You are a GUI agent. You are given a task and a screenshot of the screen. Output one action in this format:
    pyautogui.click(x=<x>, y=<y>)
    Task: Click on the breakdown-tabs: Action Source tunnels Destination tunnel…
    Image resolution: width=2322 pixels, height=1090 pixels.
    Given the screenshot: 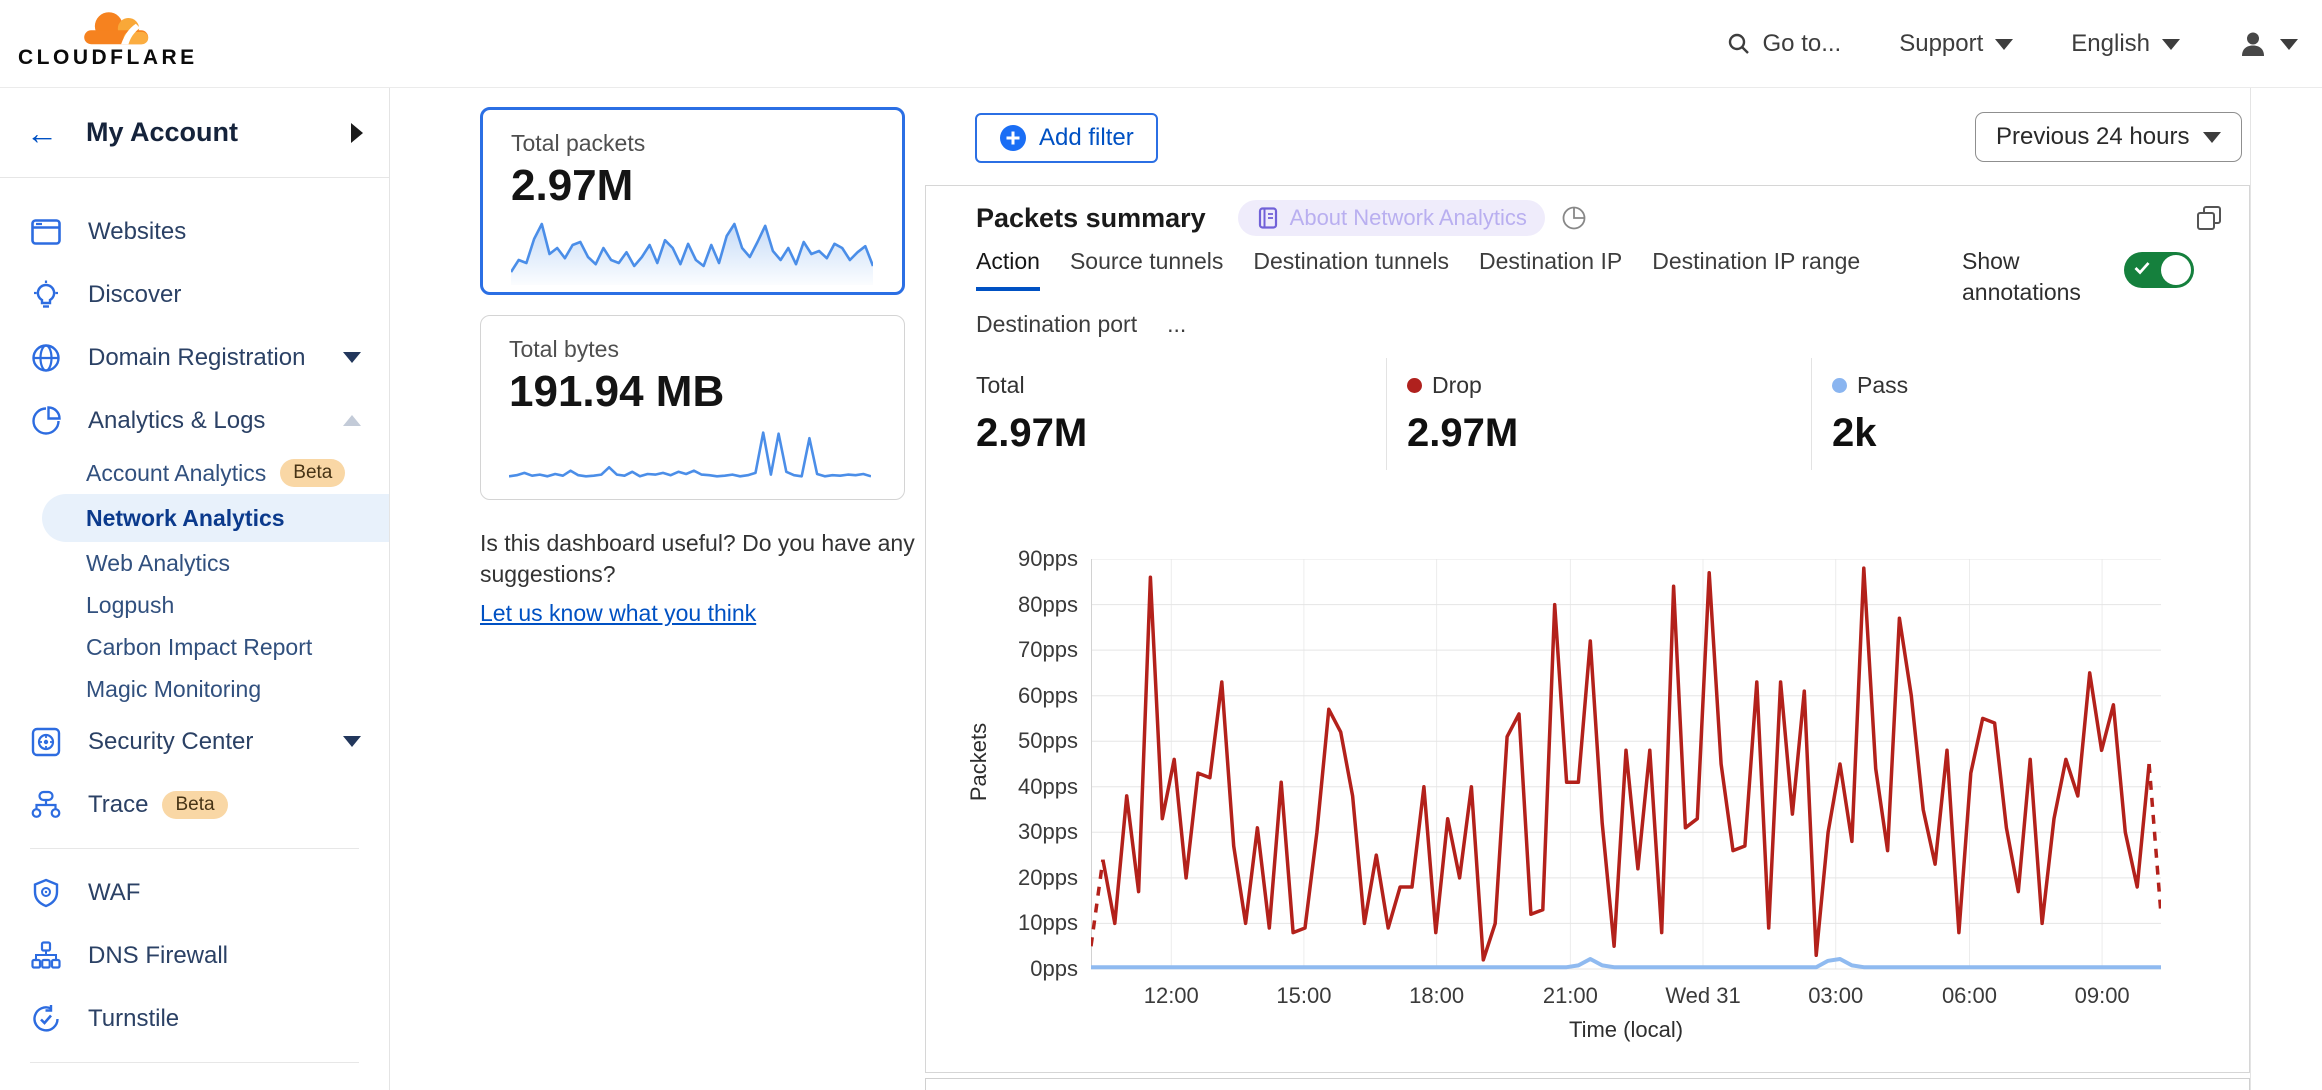 What is the action you would take?
    pyautogui.click(x=1451, y=299)
    